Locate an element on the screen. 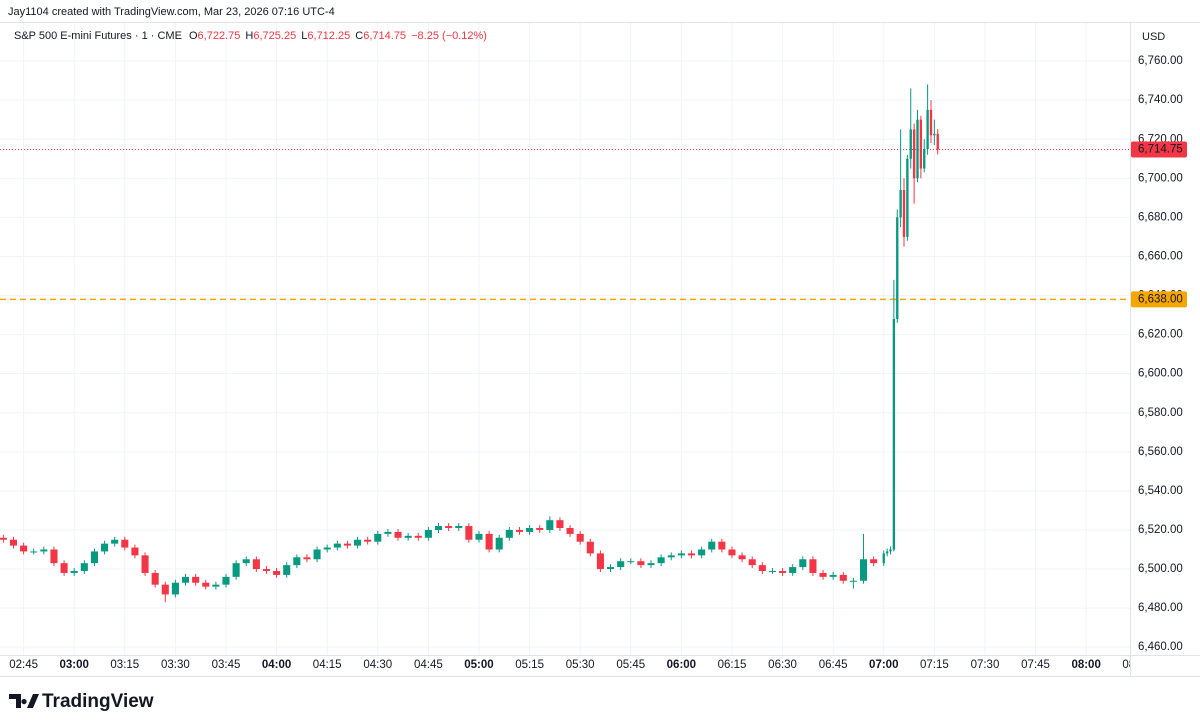 The height and width of the screenshot is (727, 1200). ohlc-key: L is located at coordinates (304, 36).